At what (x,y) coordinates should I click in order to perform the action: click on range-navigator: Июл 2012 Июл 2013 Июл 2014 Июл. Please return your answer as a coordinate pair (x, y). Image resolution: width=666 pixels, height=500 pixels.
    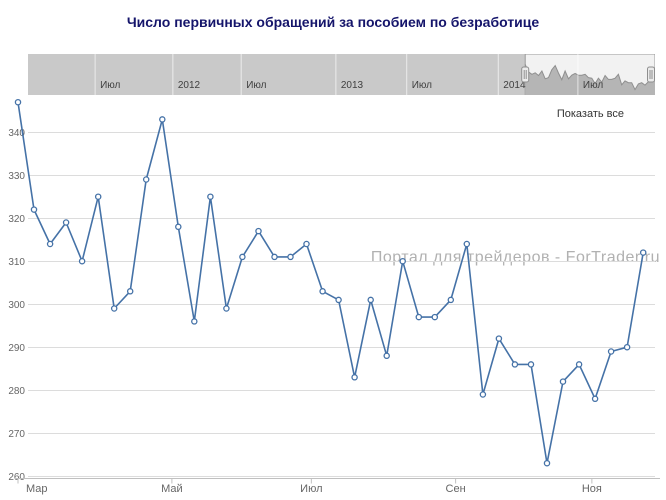
    Looking at the image, I should click on (341, 74).